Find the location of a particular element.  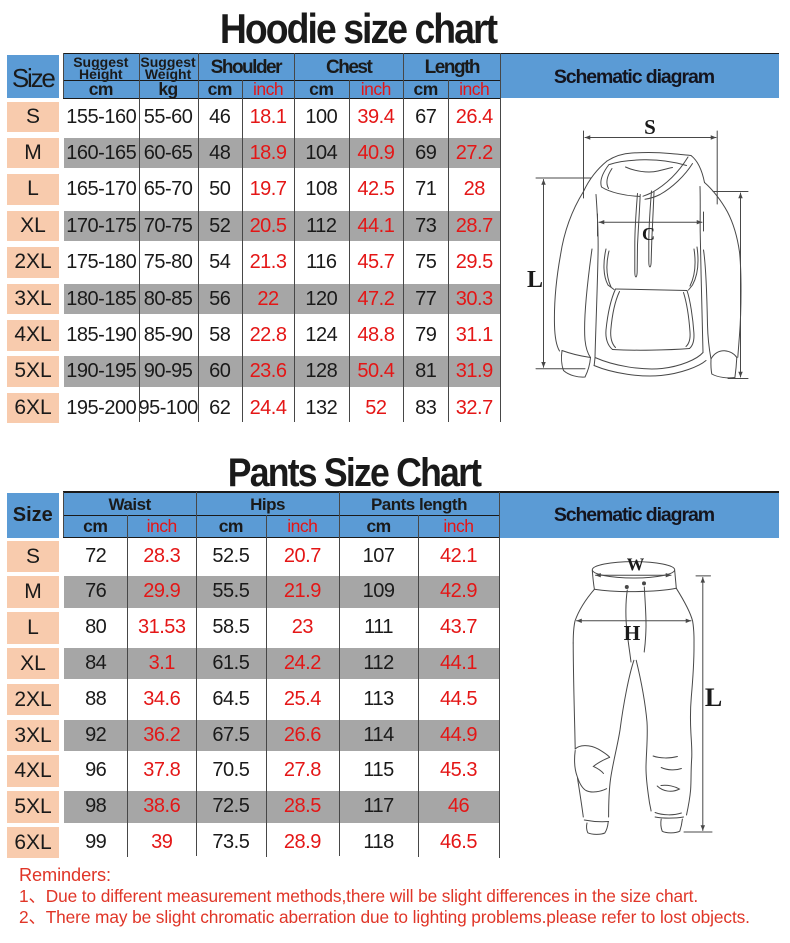

svg-text: W is located at coordinates (636, 565).